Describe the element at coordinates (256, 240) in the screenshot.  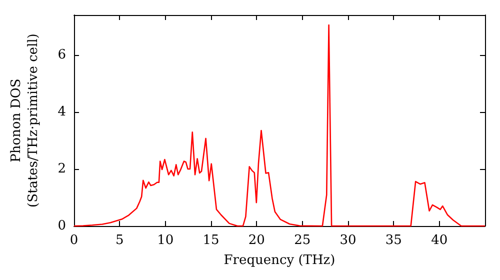
I see `x-tick-label: 20` at that location.